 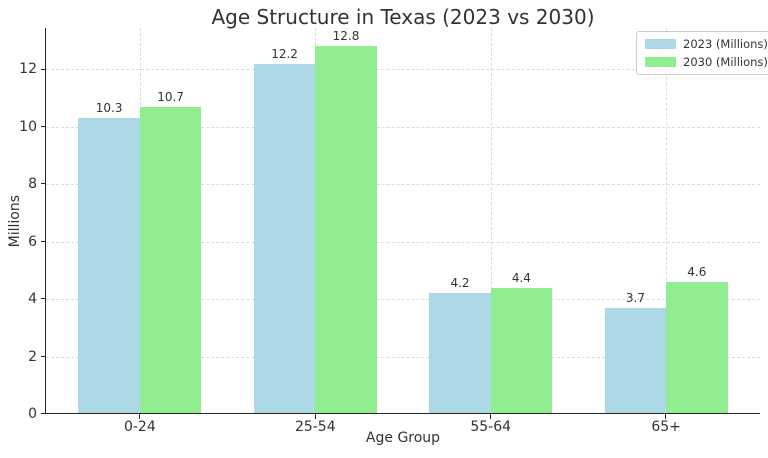 I want to click on y-tick-label: 10, so click(x=28, y=126).